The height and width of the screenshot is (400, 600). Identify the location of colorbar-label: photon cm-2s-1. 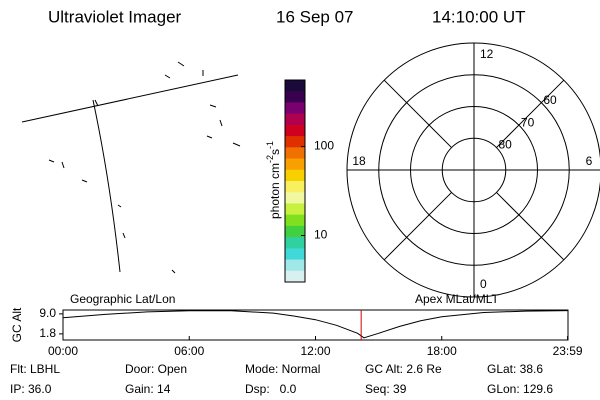
(273, 180).